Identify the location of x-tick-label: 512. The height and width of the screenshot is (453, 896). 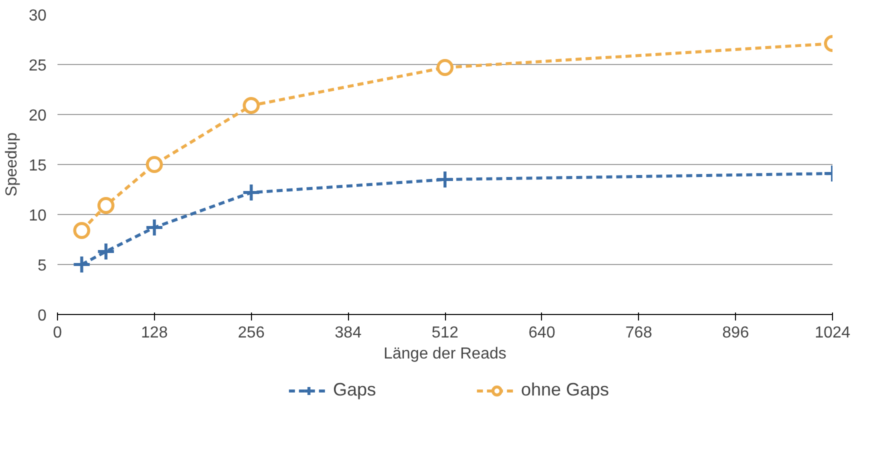
(445, 333).